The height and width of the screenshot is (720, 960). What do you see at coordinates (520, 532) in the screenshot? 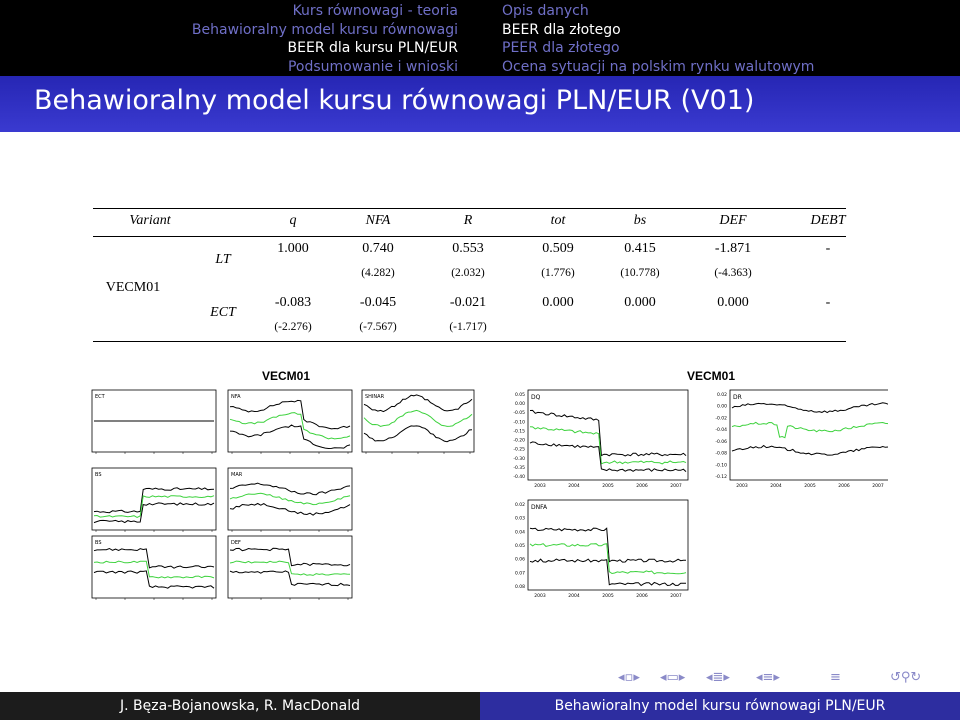
I see `y-tick-label: 0.04` at bounding box center [520, 532].